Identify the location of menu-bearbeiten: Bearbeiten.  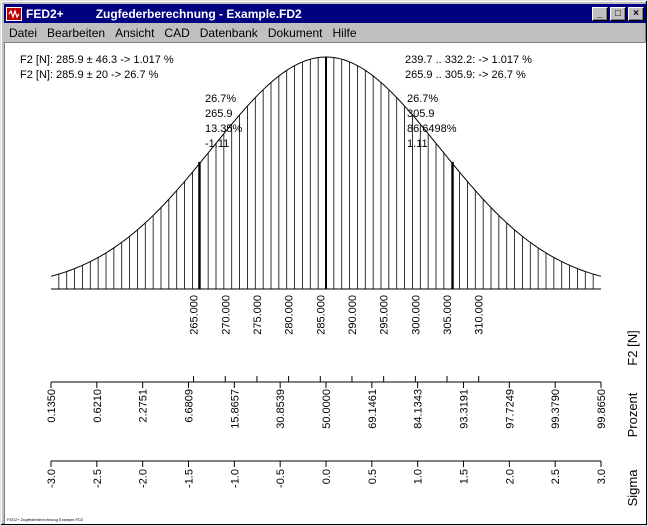
(76, 33).